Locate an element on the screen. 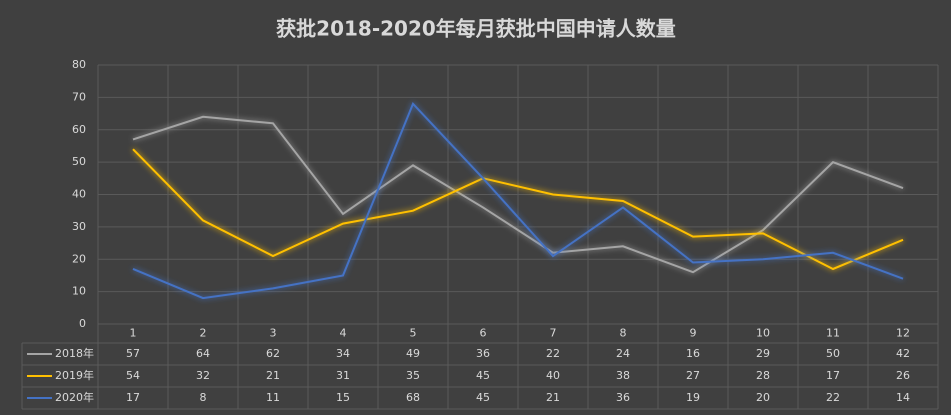 The image size is (951, 415). y-tick-label: 80 is located at coordinates (79, 64).